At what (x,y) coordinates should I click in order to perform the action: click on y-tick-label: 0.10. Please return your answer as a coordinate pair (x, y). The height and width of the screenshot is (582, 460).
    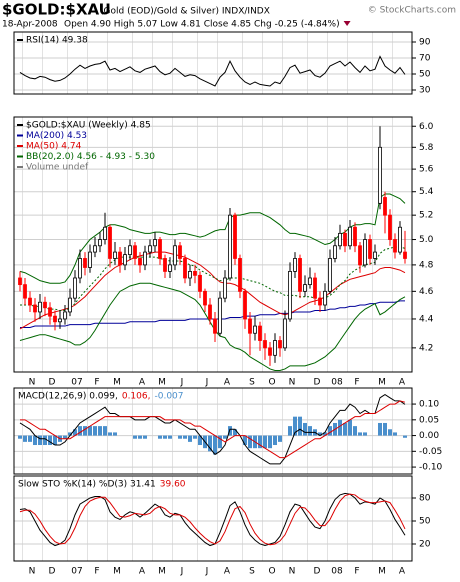
    Looking at the image, I should click on (429, 405).